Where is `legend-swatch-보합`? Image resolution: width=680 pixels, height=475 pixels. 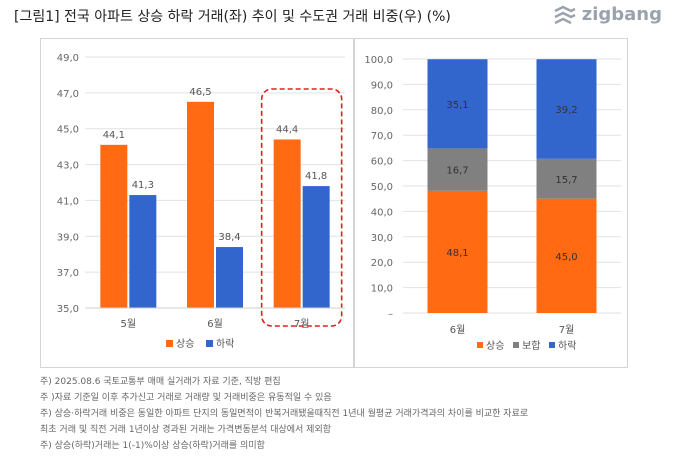 legend-swatch-보합 is located at coordinates (516, 345).